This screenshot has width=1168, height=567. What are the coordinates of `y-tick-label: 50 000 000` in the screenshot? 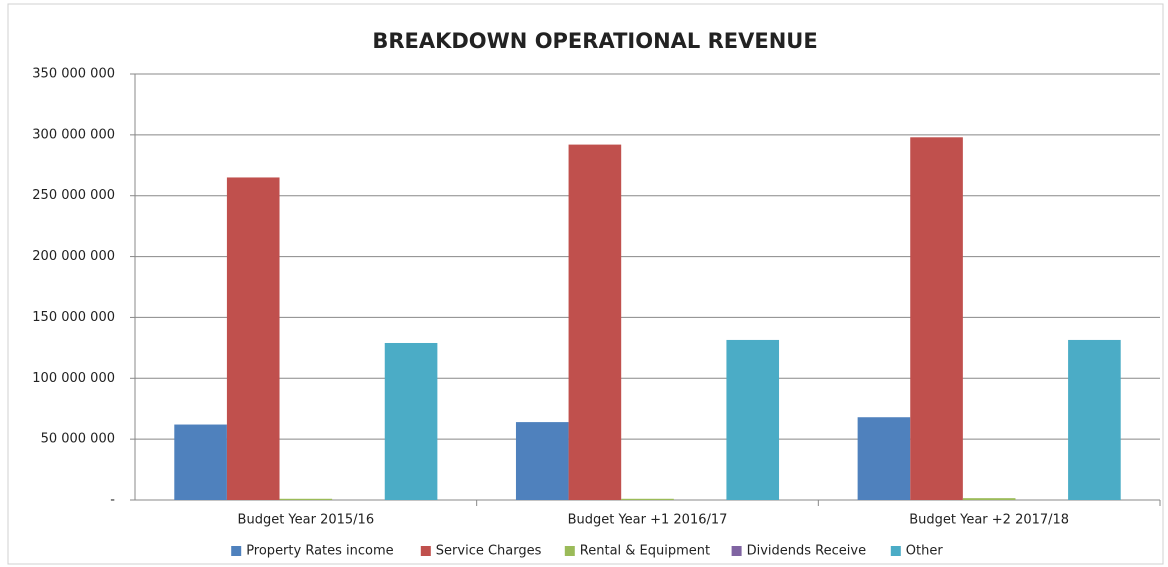 It's located at (78, 439).